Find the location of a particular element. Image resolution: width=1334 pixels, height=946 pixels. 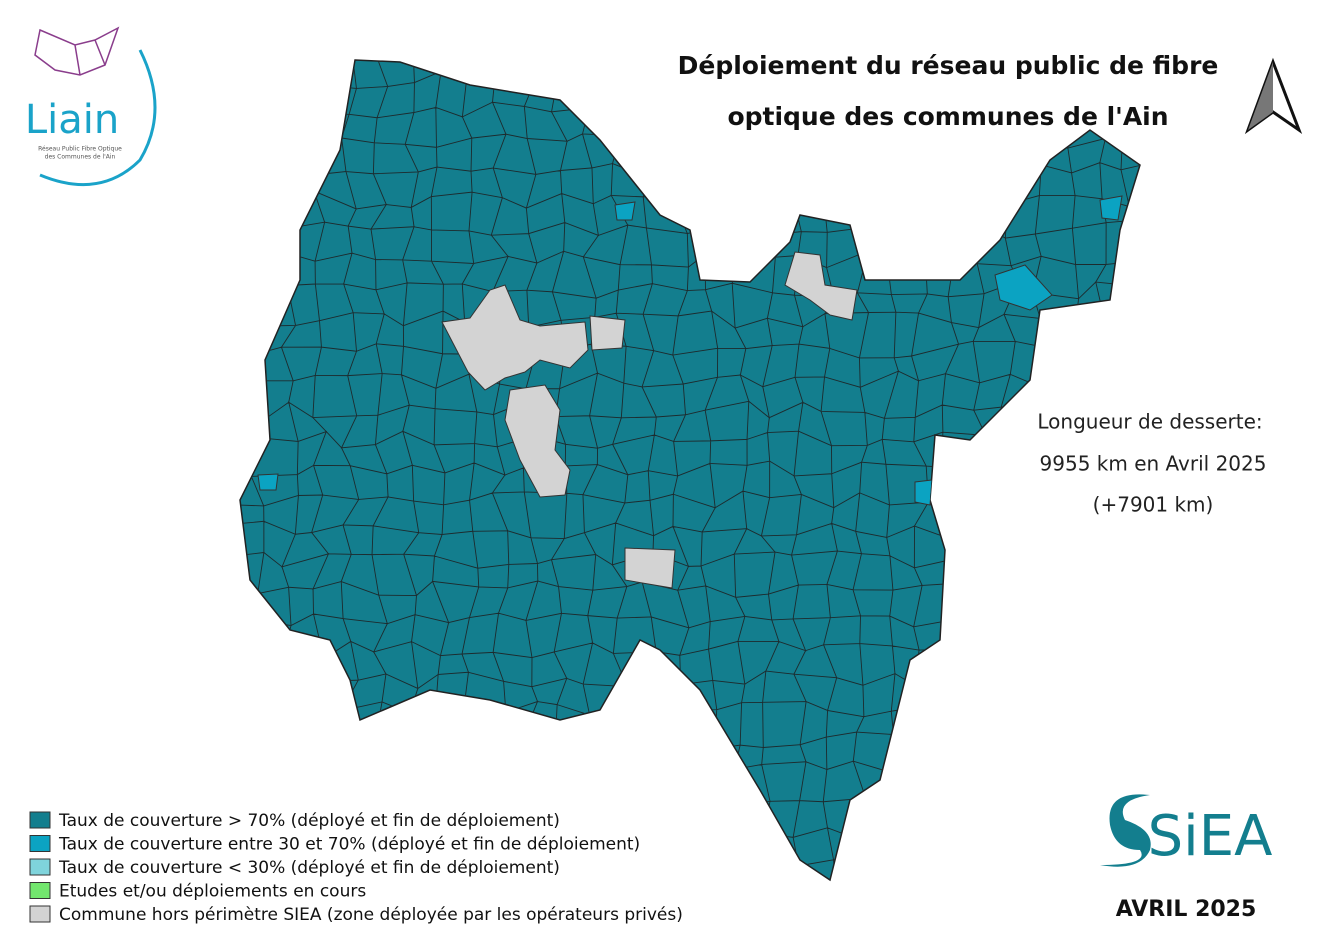

siea-logo: SiEA is located at coordinates (1186, 831).